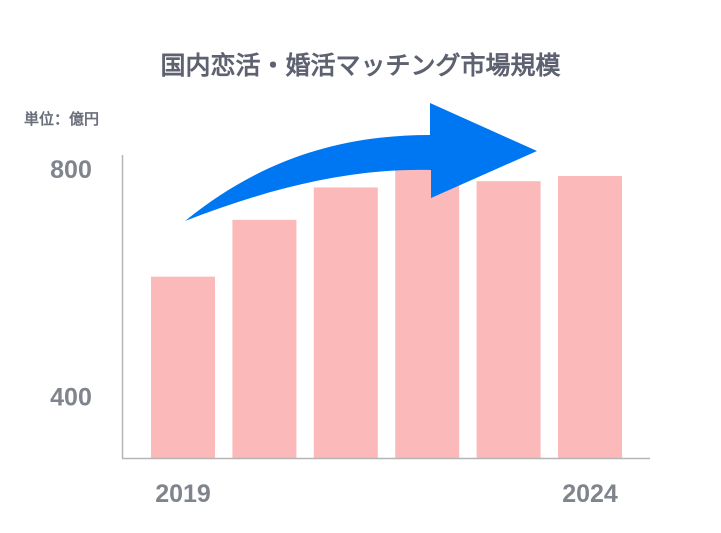 The width and height of the screenshot is (721, 533). Describe the element at coordinates (345, 322) in the screenshot. I see `bar-2021` at that location.